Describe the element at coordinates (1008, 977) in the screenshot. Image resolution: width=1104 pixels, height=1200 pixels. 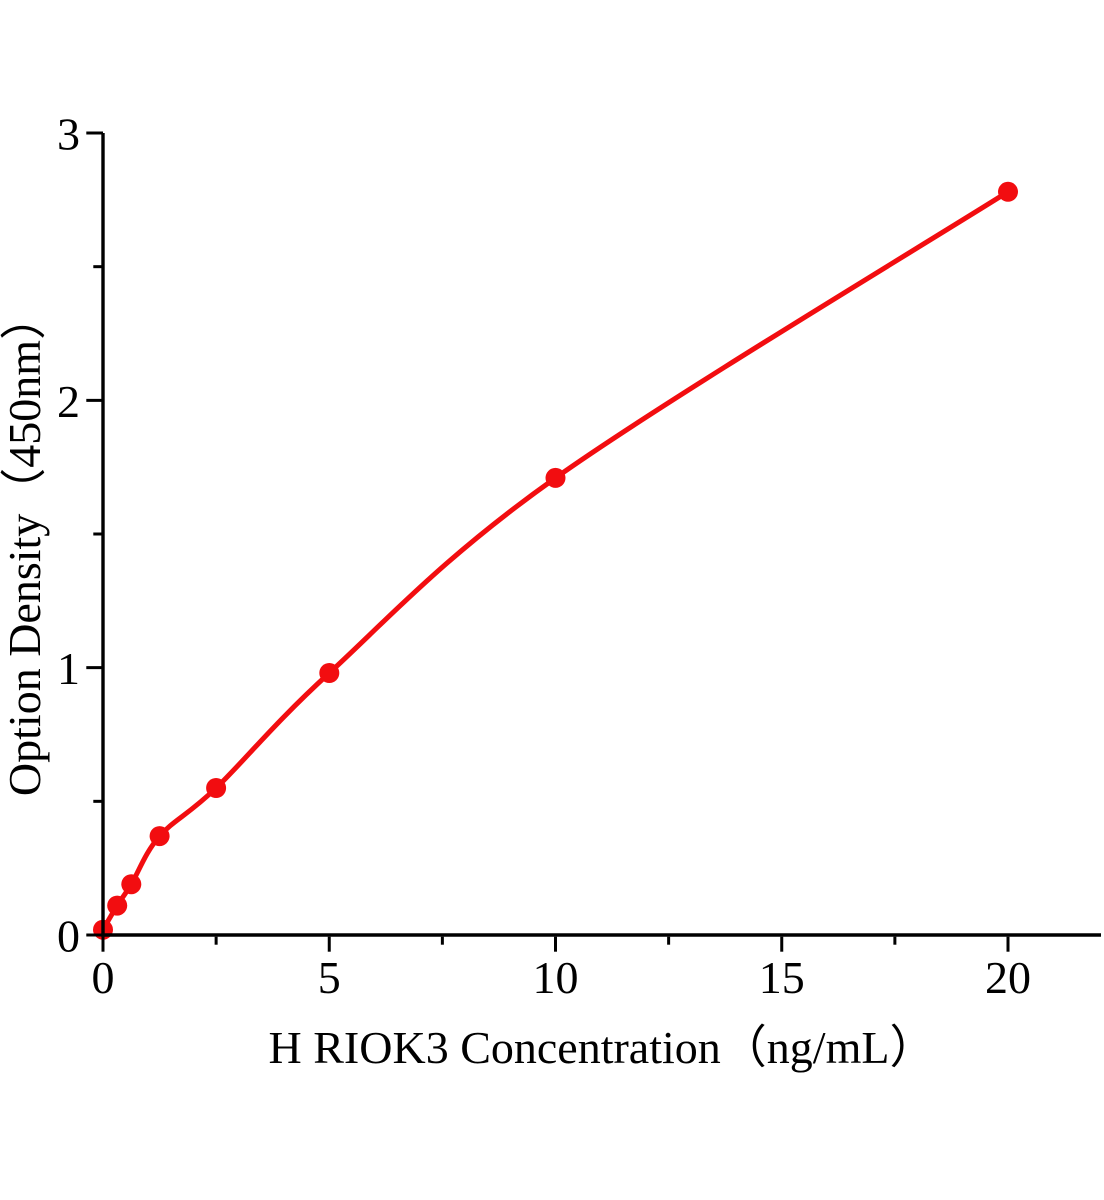
I see `x-tick-label: 20` at that location.